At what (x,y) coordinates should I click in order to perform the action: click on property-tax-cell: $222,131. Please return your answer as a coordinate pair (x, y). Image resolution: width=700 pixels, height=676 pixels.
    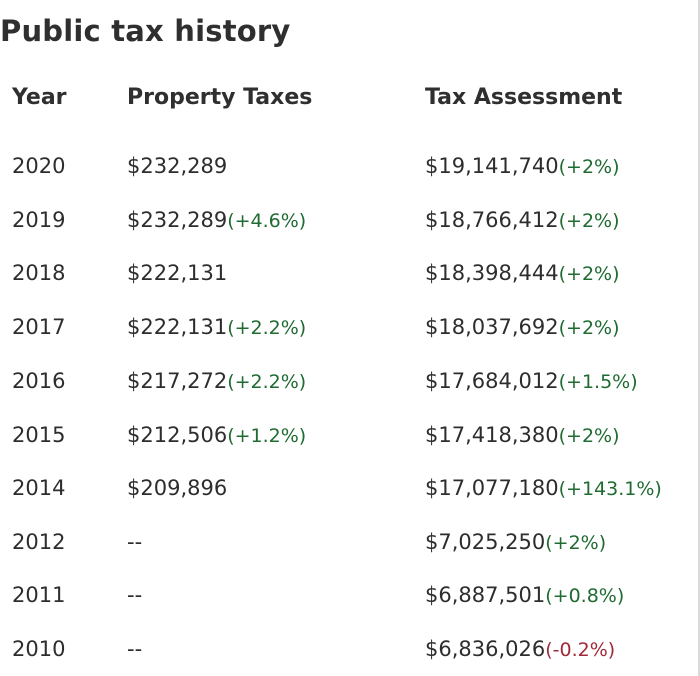
    Looking at the image, I should click on (177, 273).